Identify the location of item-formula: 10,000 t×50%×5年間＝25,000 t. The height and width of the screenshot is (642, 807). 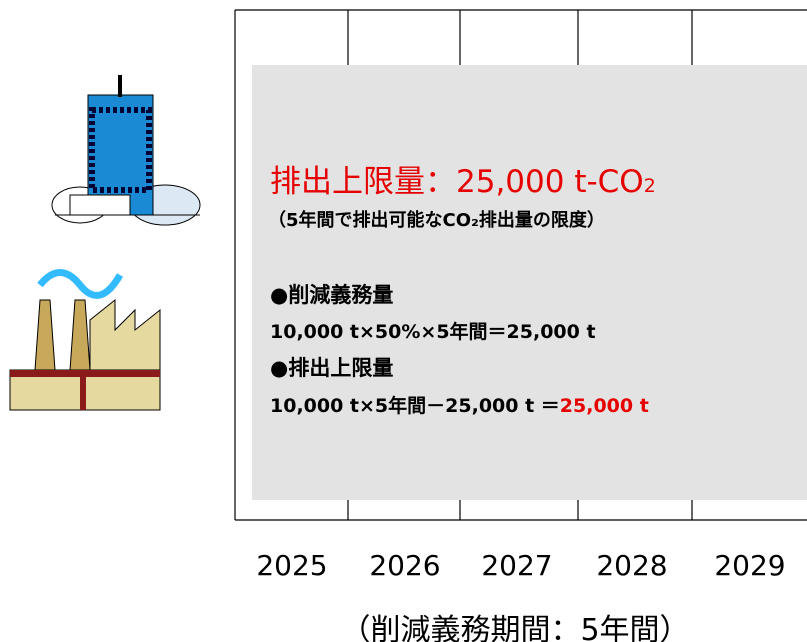
(433, 331).